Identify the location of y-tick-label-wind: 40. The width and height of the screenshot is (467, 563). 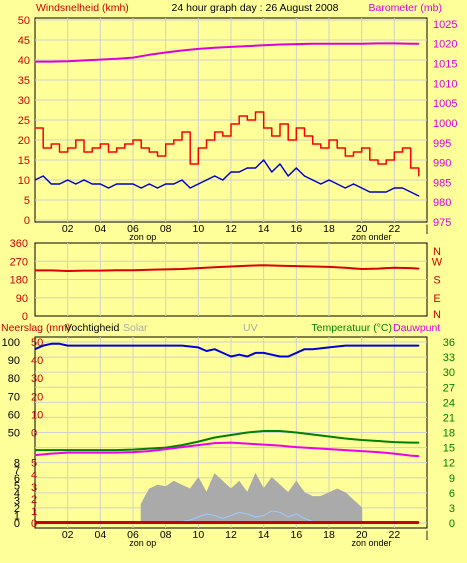
(24, 61).